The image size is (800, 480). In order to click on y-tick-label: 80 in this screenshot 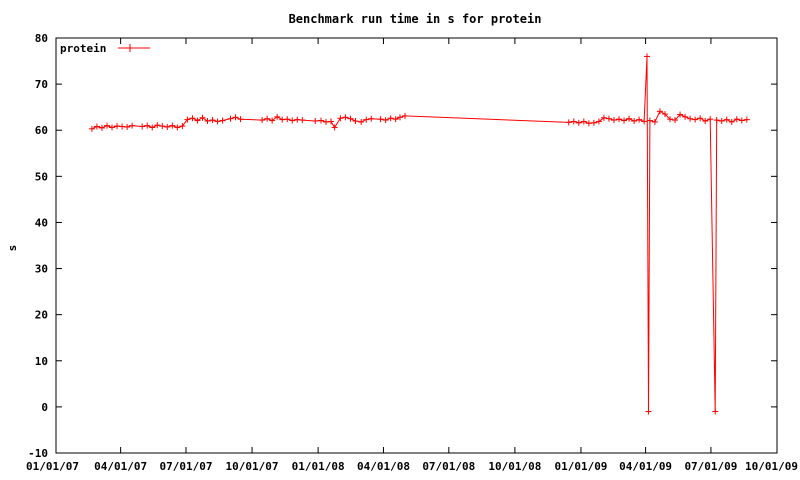, I will do `click(41, 38)`.